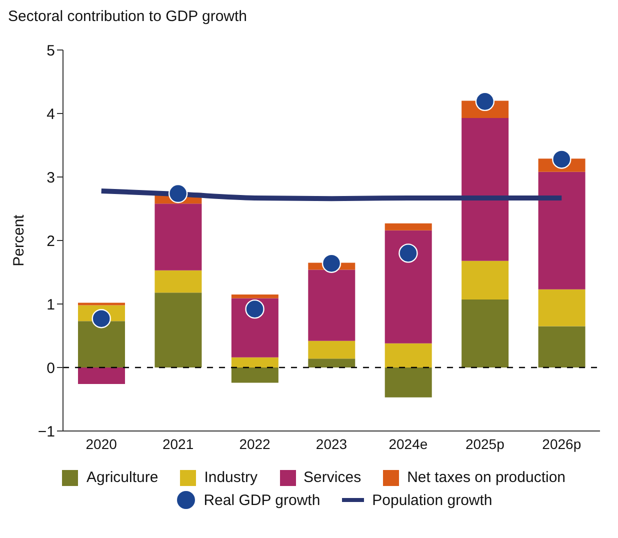 The image size is (618, 538). What do you see at coordinates (128, 17) in the screenshot?
I see `chart-title: Sectoral contribution to GDP growth` at bounding box center [128, 17].